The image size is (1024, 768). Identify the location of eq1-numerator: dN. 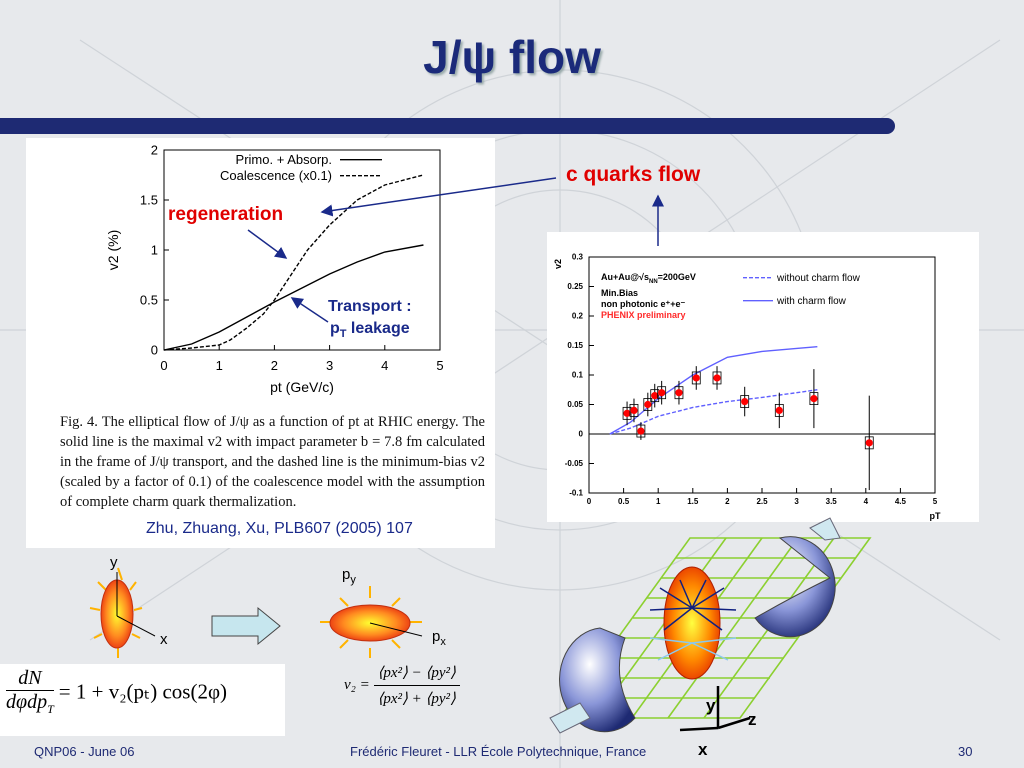
(30, 679).